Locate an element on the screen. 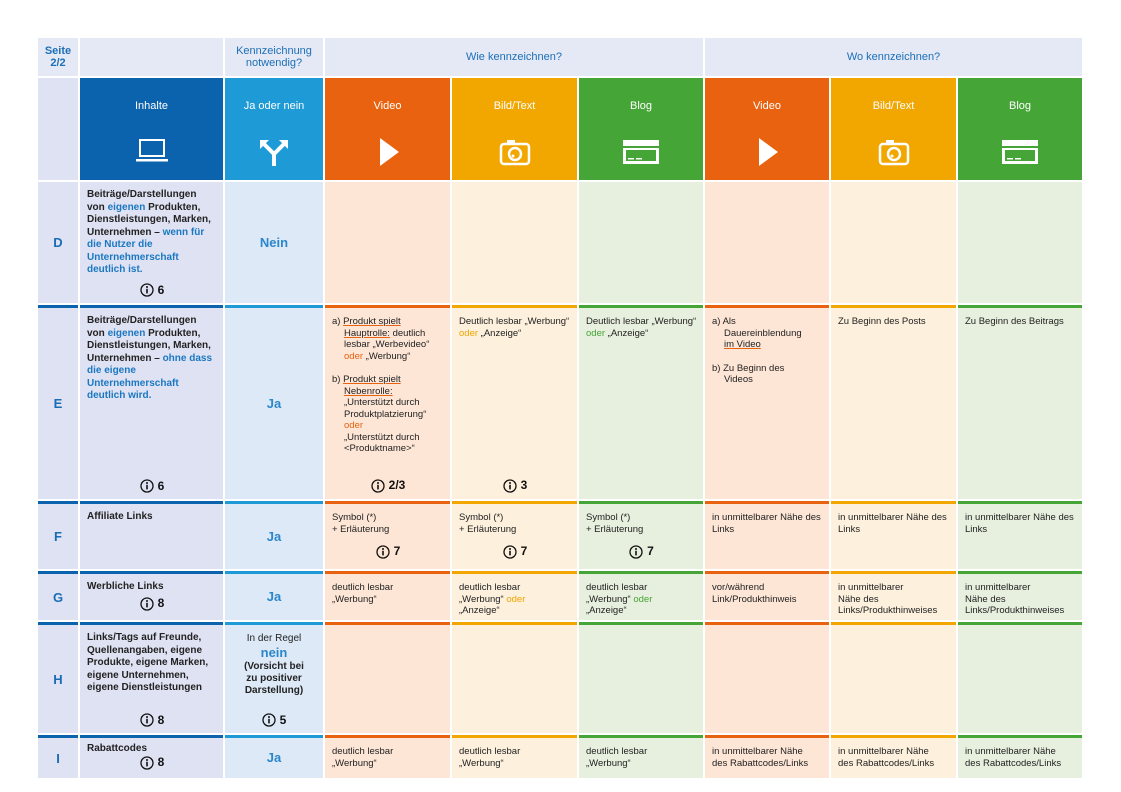  cell: Zu Beginn des Beitrags is located at coordinates (1020, 402).